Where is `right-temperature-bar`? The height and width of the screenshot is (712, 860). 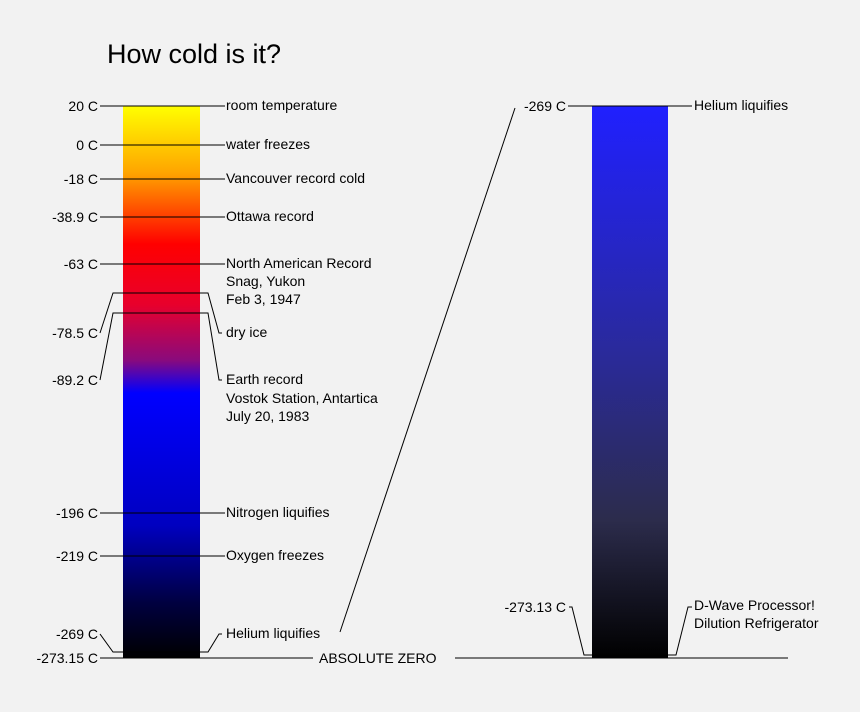
right-temperature-bar is located at coordinates (630, 382).